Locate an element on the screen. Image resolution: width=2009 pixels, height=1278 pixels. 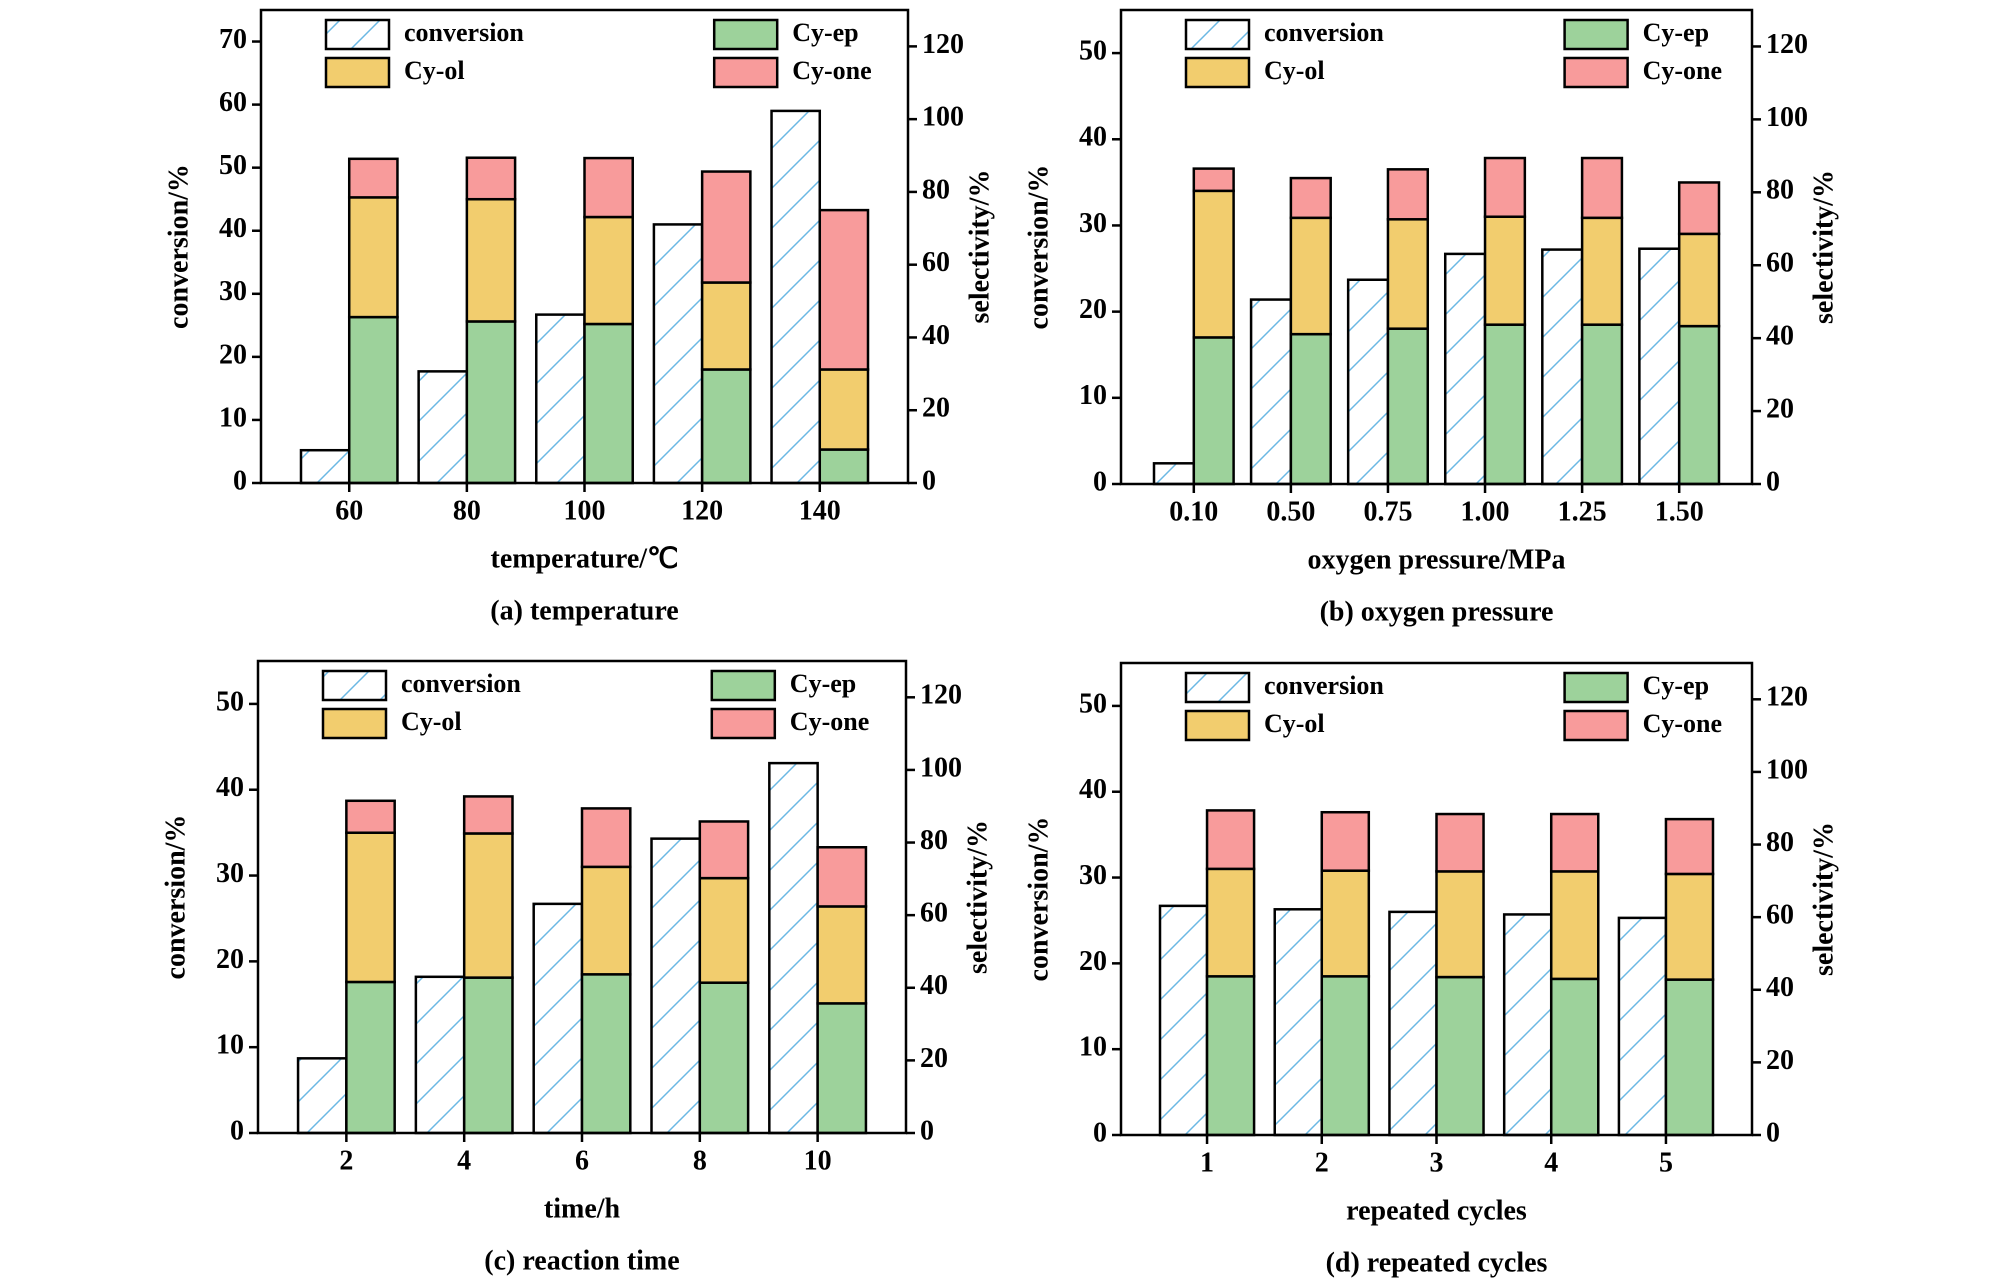
y2-tick-label: 120 is located at coordinates (1787, 44).